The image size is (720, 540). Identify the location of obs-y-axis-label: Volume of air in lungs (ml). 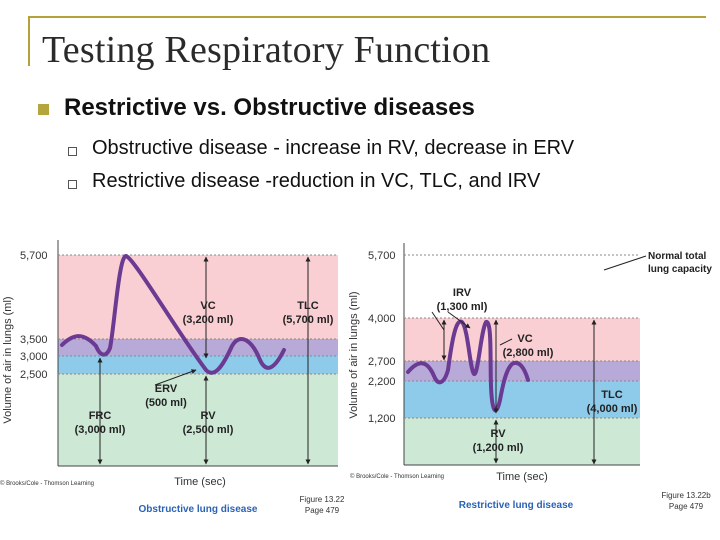
(8, 359).